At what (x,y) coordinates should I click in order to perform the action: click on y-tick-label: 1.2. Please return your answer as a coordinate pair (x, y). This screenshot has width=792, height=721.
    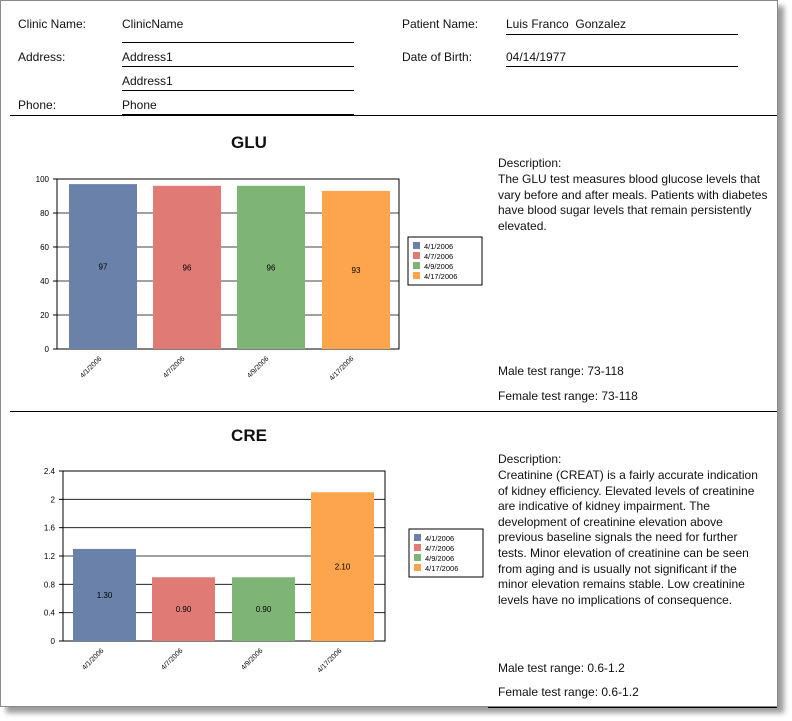
    Looking at the image, I should click on (50, 556).